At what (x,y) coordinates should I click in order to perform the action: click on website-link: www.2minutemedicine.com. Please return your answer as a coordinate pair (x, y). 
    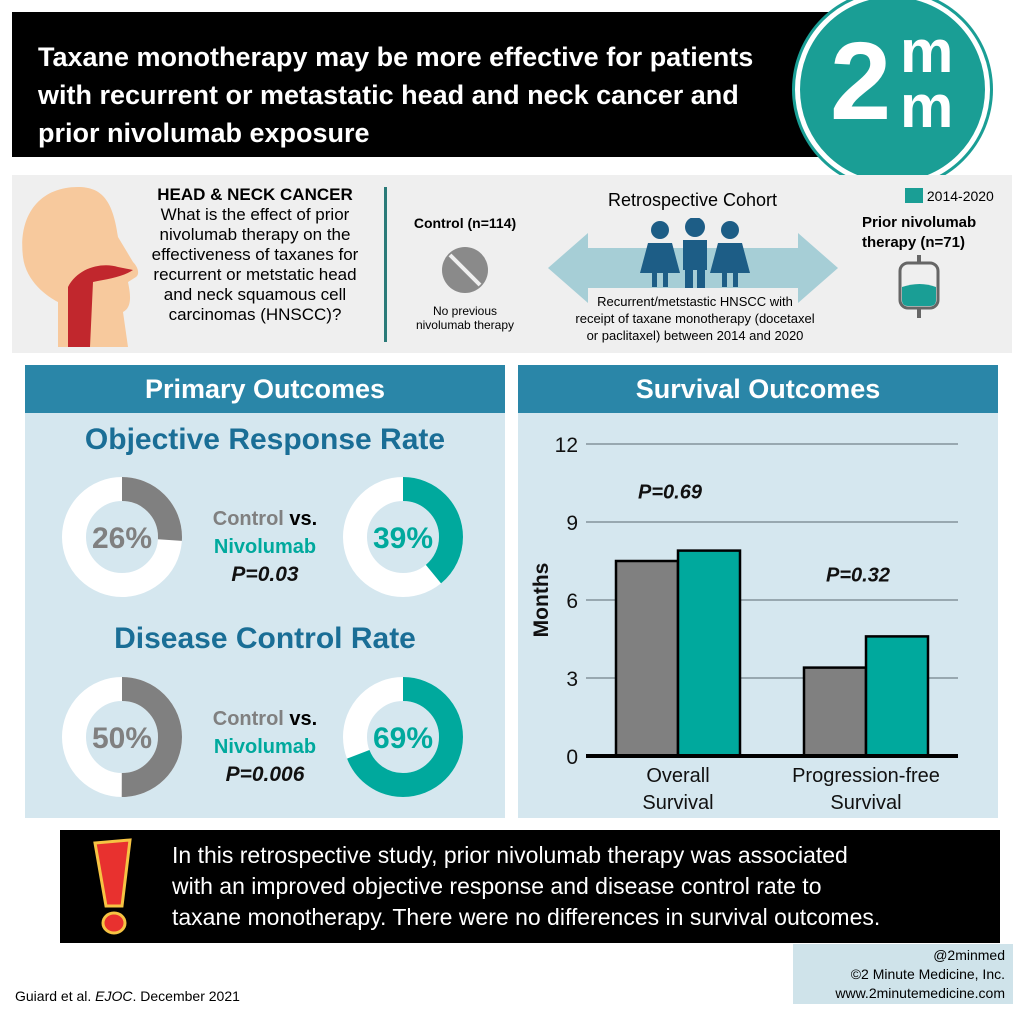
    Looking at the image, I should click on (920, 993).